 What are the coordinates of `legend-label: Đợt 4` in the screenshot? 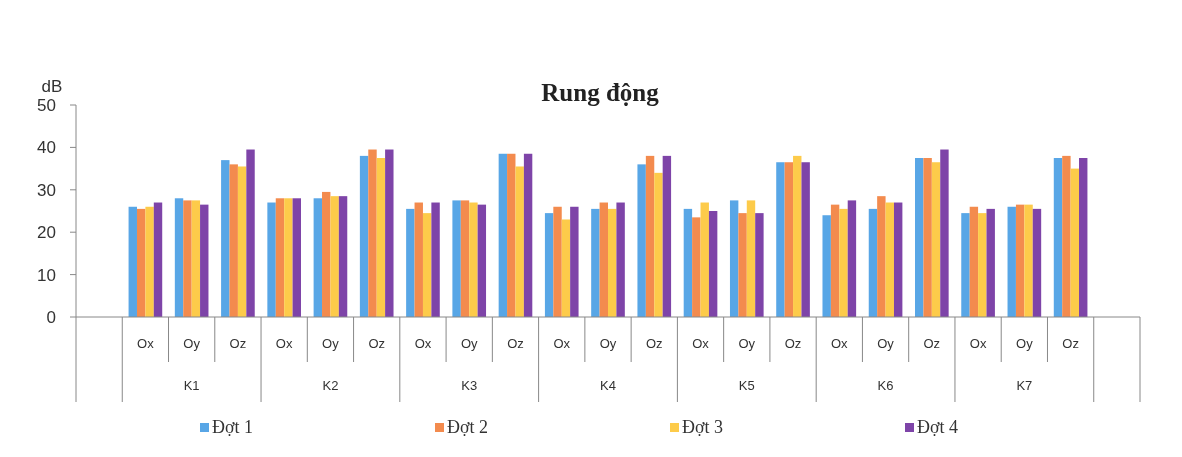 It's located at (938, 427).